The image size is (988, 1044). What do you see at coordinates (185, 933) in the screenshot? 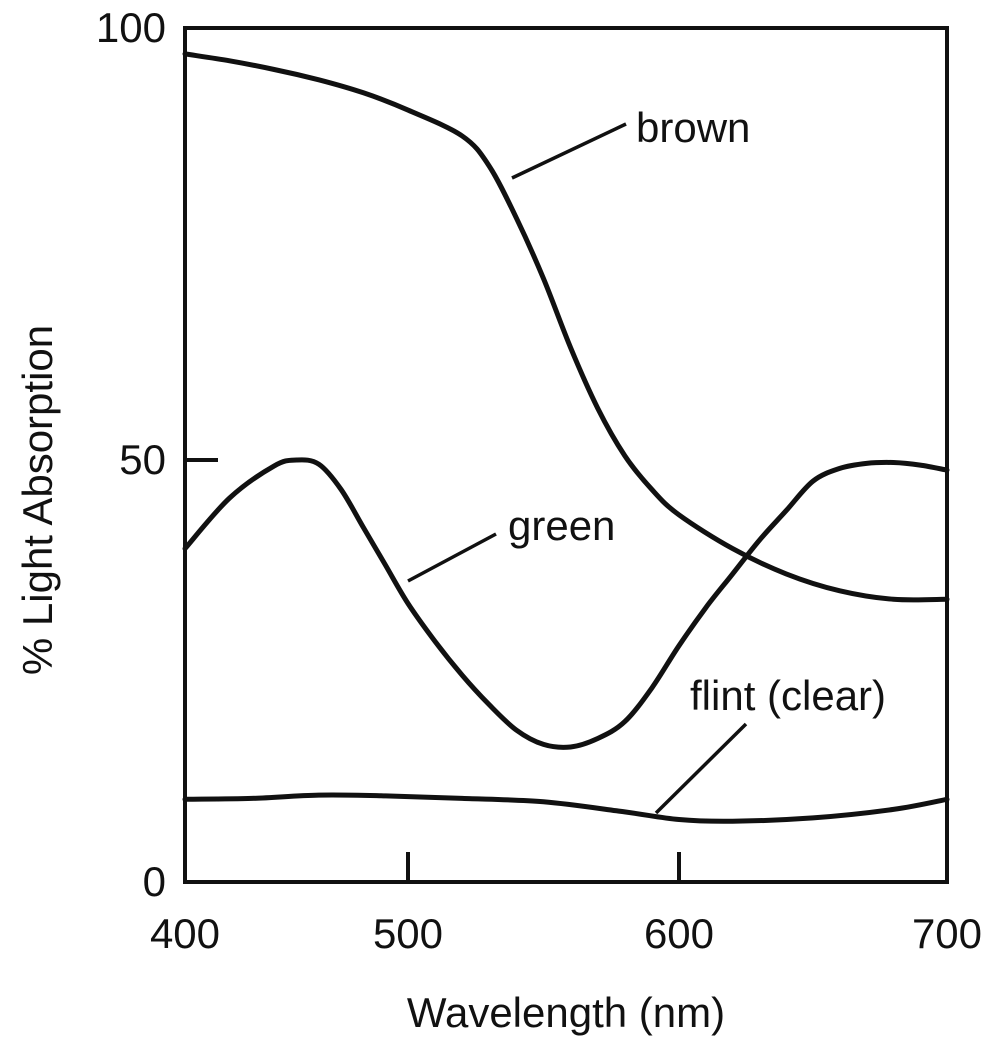
I see `x-tick-label-400: 400` at bounding box center [185, 933].